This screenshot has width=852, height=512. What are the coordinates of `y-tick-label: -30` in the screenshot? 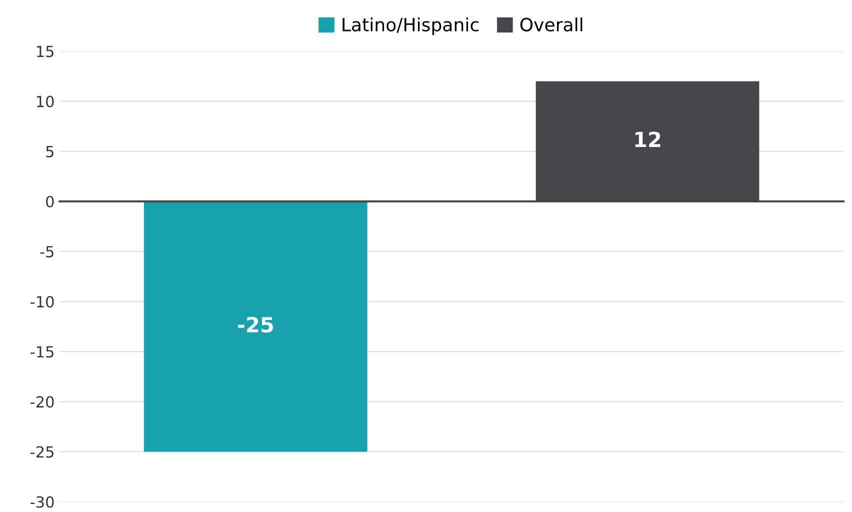 It's located at (42, 502).